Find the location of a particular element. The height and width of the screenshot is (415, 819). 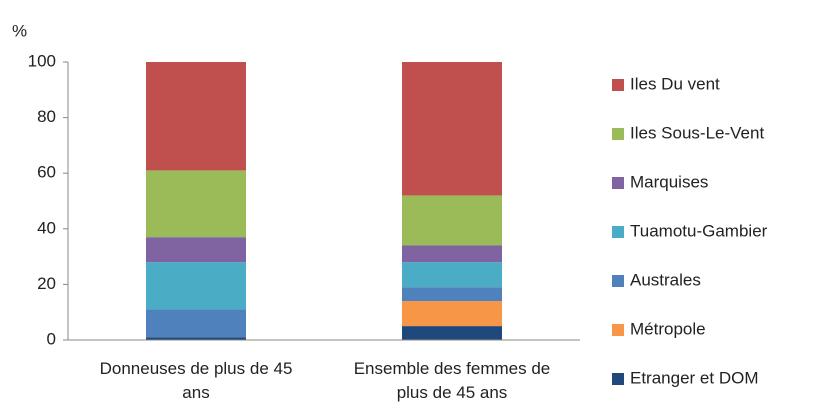

legend-label: Etranger et DOM is located at coordinates (694, 377).